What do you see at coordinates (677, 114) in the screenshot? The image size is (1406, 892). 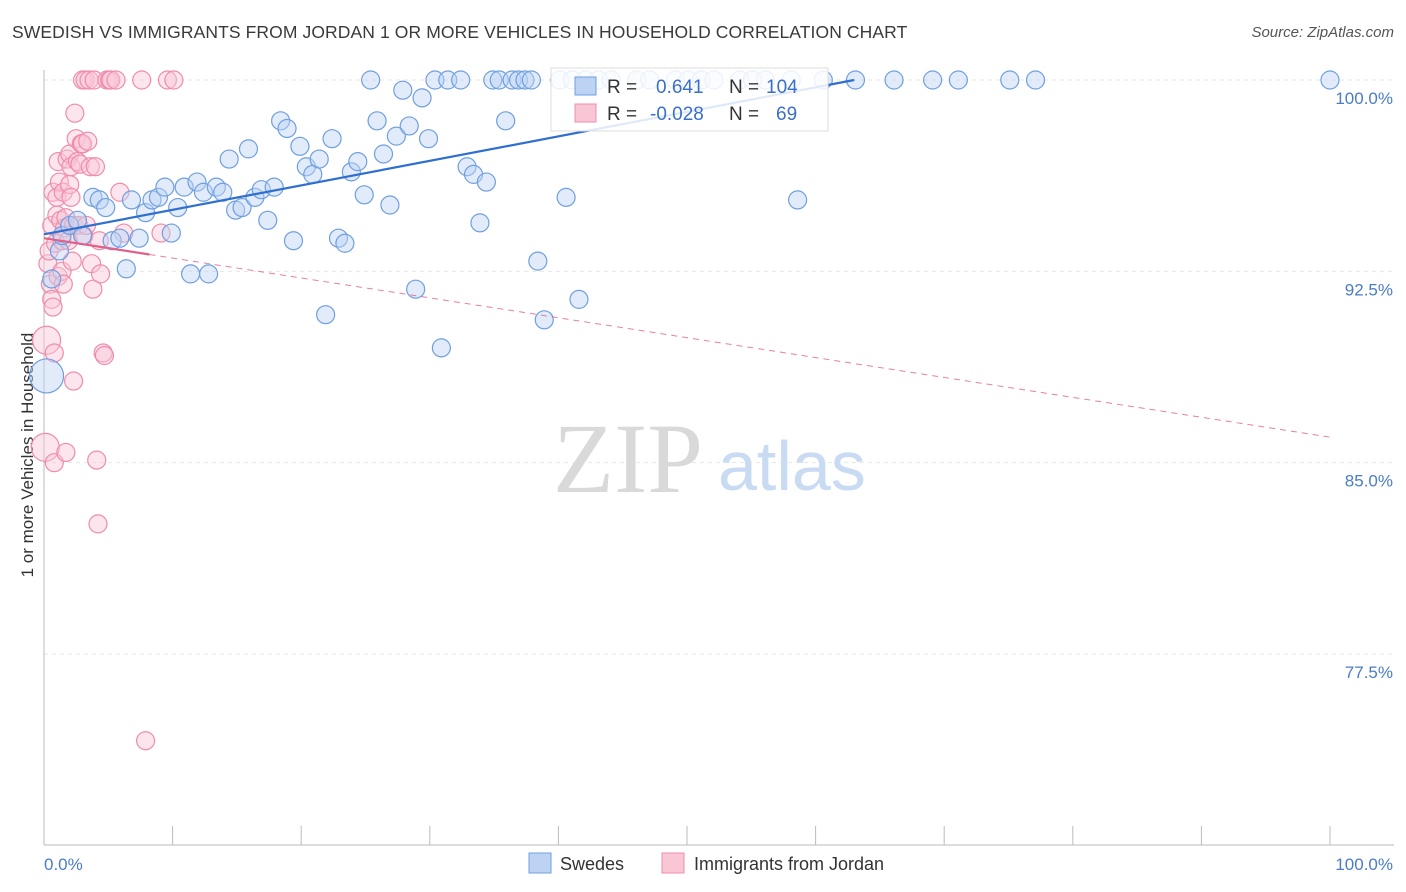 I see `stats-r-jordan: -0.028` at bounding box center [677, 114].